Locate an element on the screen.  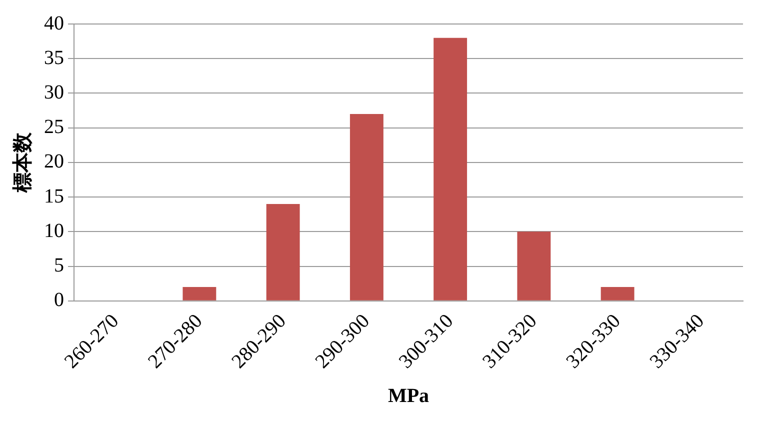
y-tick-label: 30 is located at coordinates (54, 92).